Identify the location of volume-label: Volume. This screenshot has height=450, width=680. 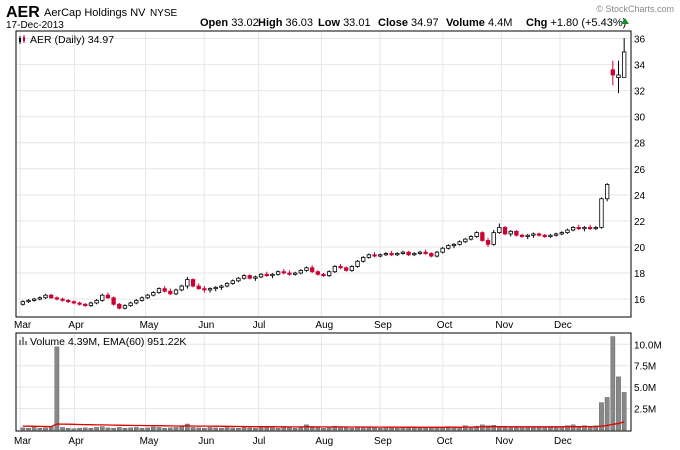
(465, 23).